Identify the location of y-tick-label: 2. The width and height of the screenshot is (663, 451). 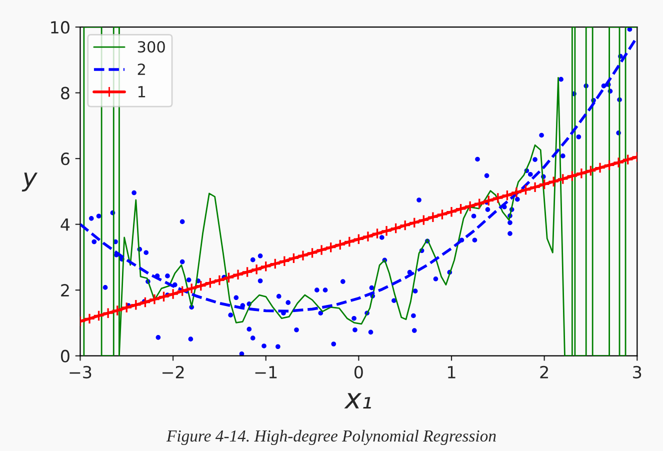
(65, 290).